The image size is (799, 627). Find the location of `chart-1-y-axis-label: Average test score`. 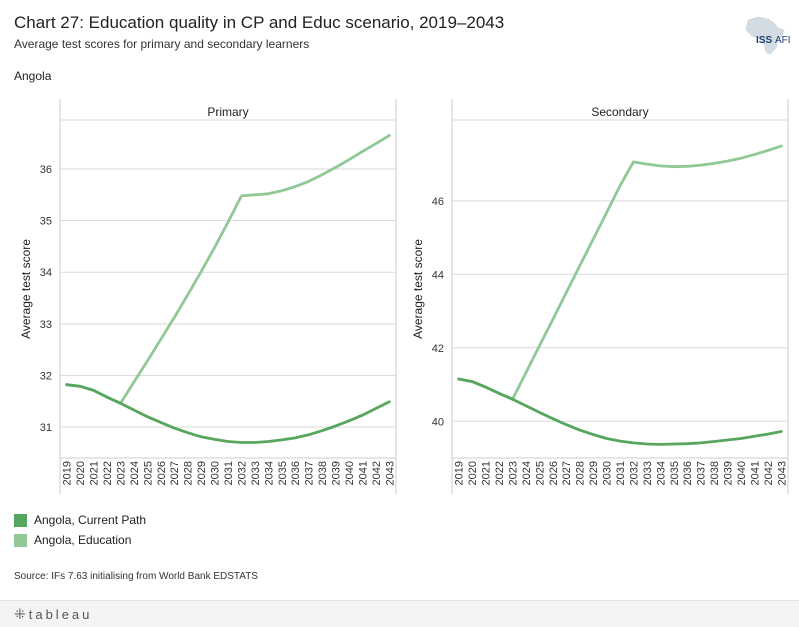

chart-1-y-axis-label: Average test score is located at coordinates (418, 289).